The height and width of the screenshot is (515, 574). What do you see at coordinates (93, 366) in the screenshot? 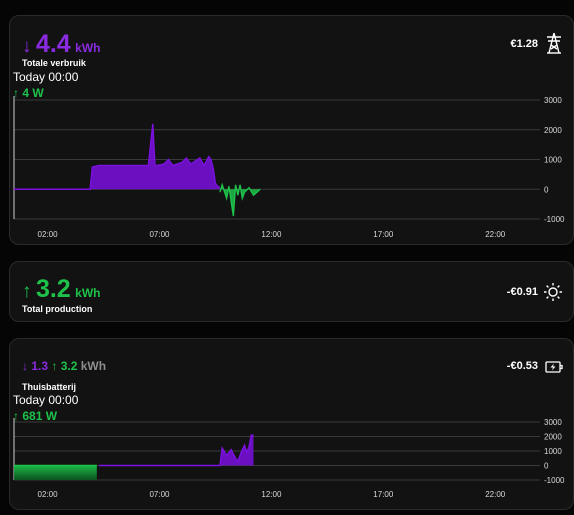
I see `battery-unit: kWh` at bounding box center [93, 366].